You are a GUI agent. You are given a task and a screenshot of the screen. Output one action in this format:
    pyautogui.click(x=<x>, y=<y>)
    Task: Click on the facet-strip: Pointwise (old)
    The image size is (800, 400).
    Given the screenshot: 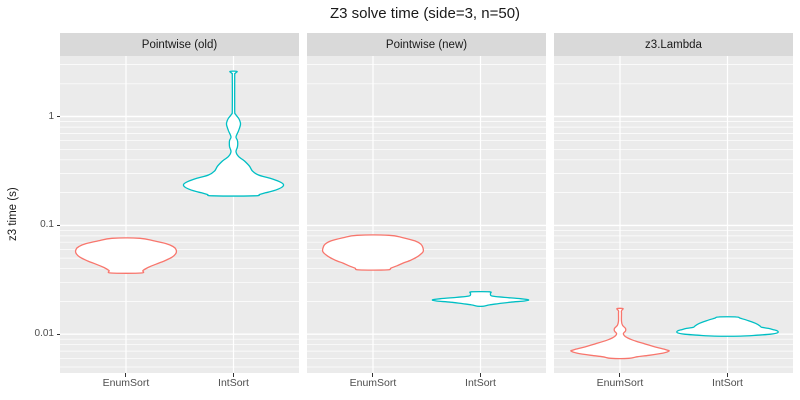 What is the action you would take?
    pyautogui.click(x=179, y=44)
    